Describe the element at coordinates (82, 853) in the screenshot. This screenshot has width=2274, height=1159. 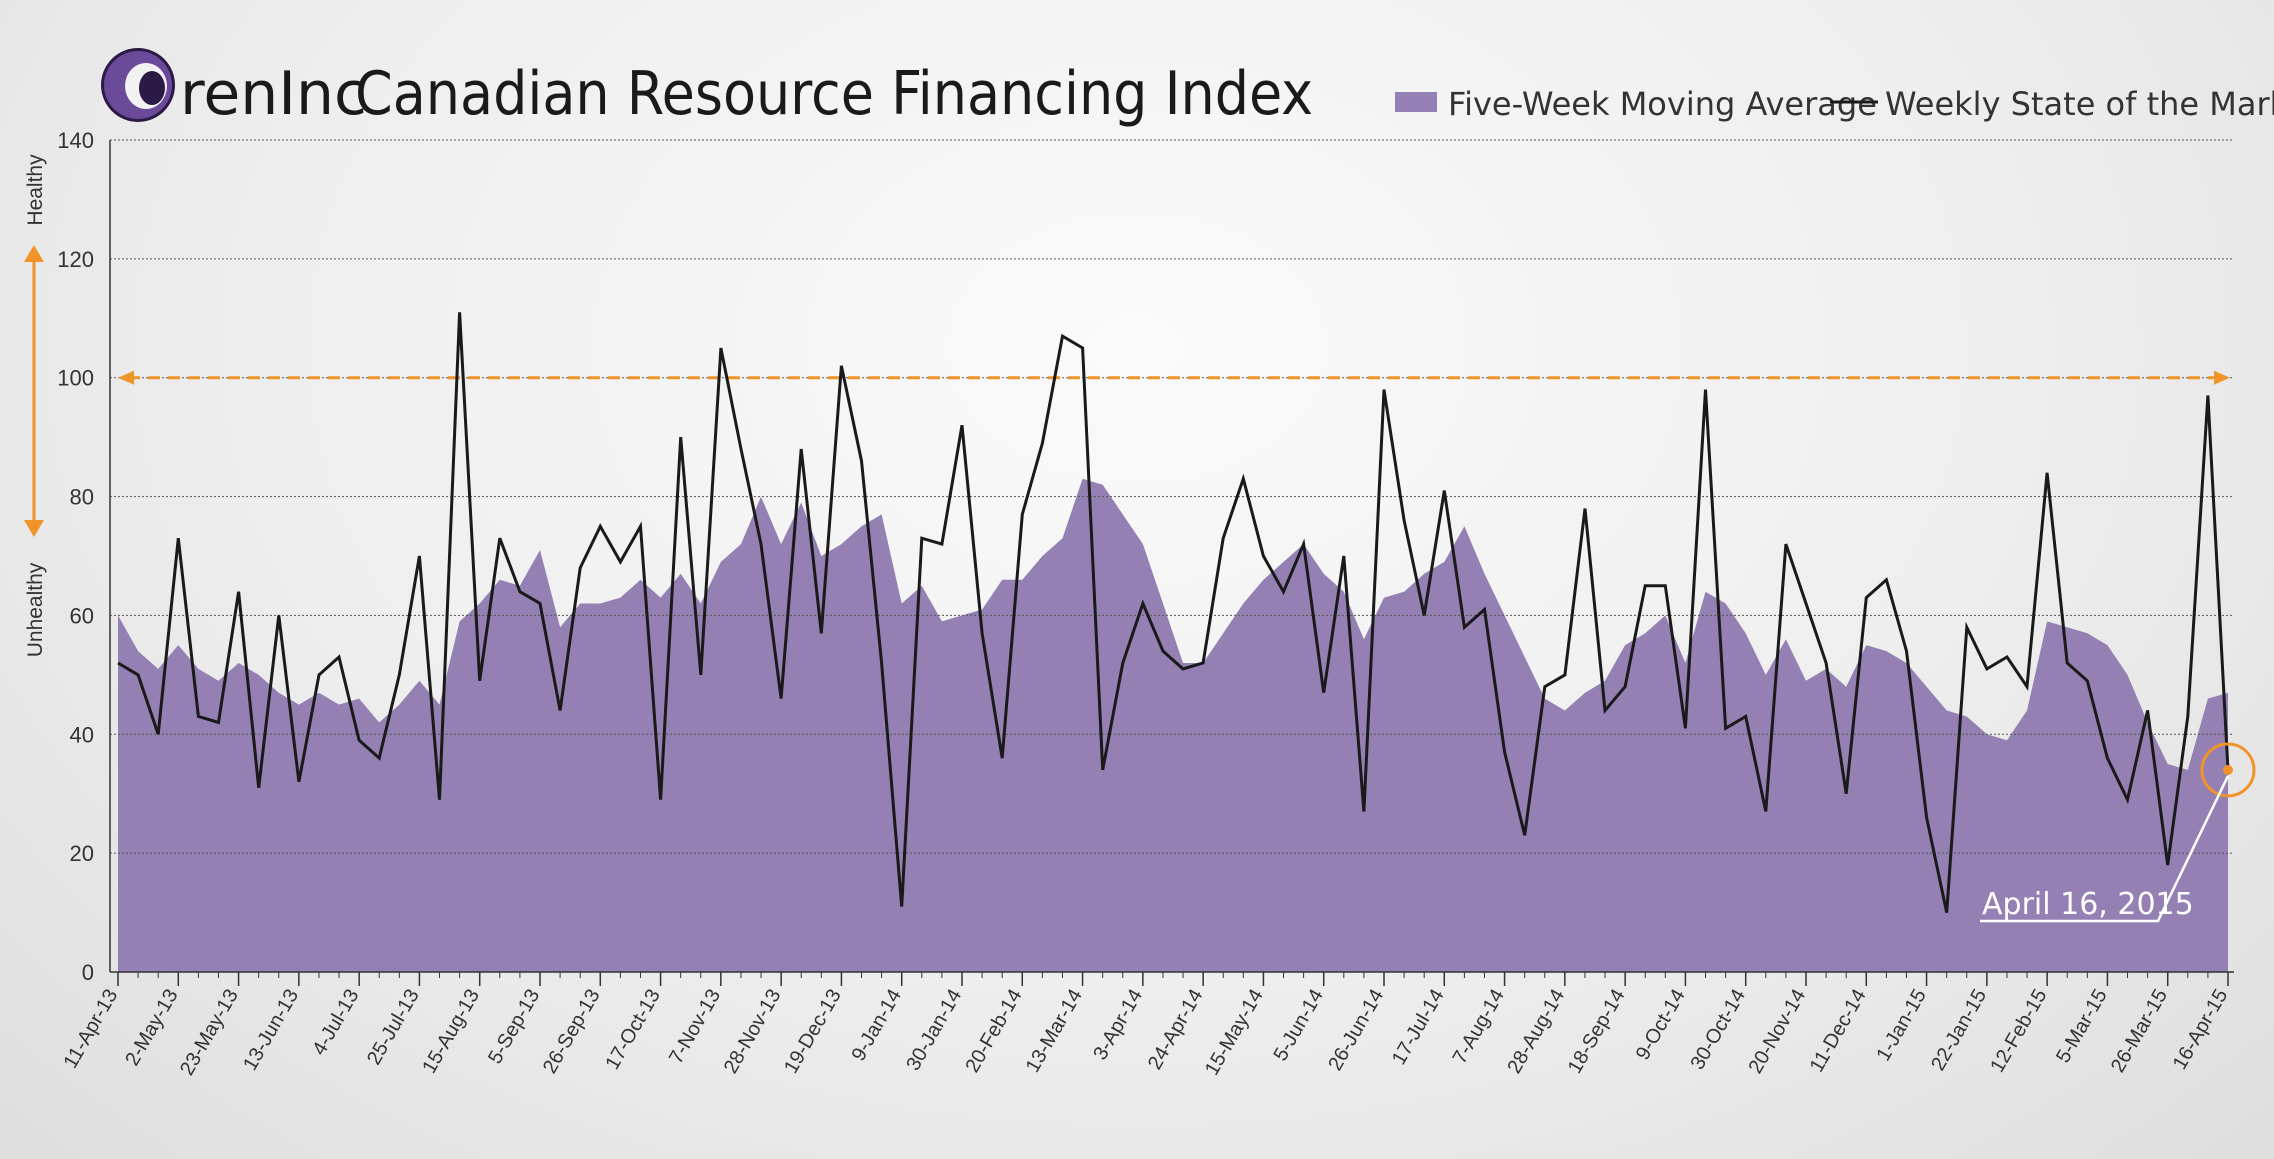
I see `y-tick-label: 20` at that location.